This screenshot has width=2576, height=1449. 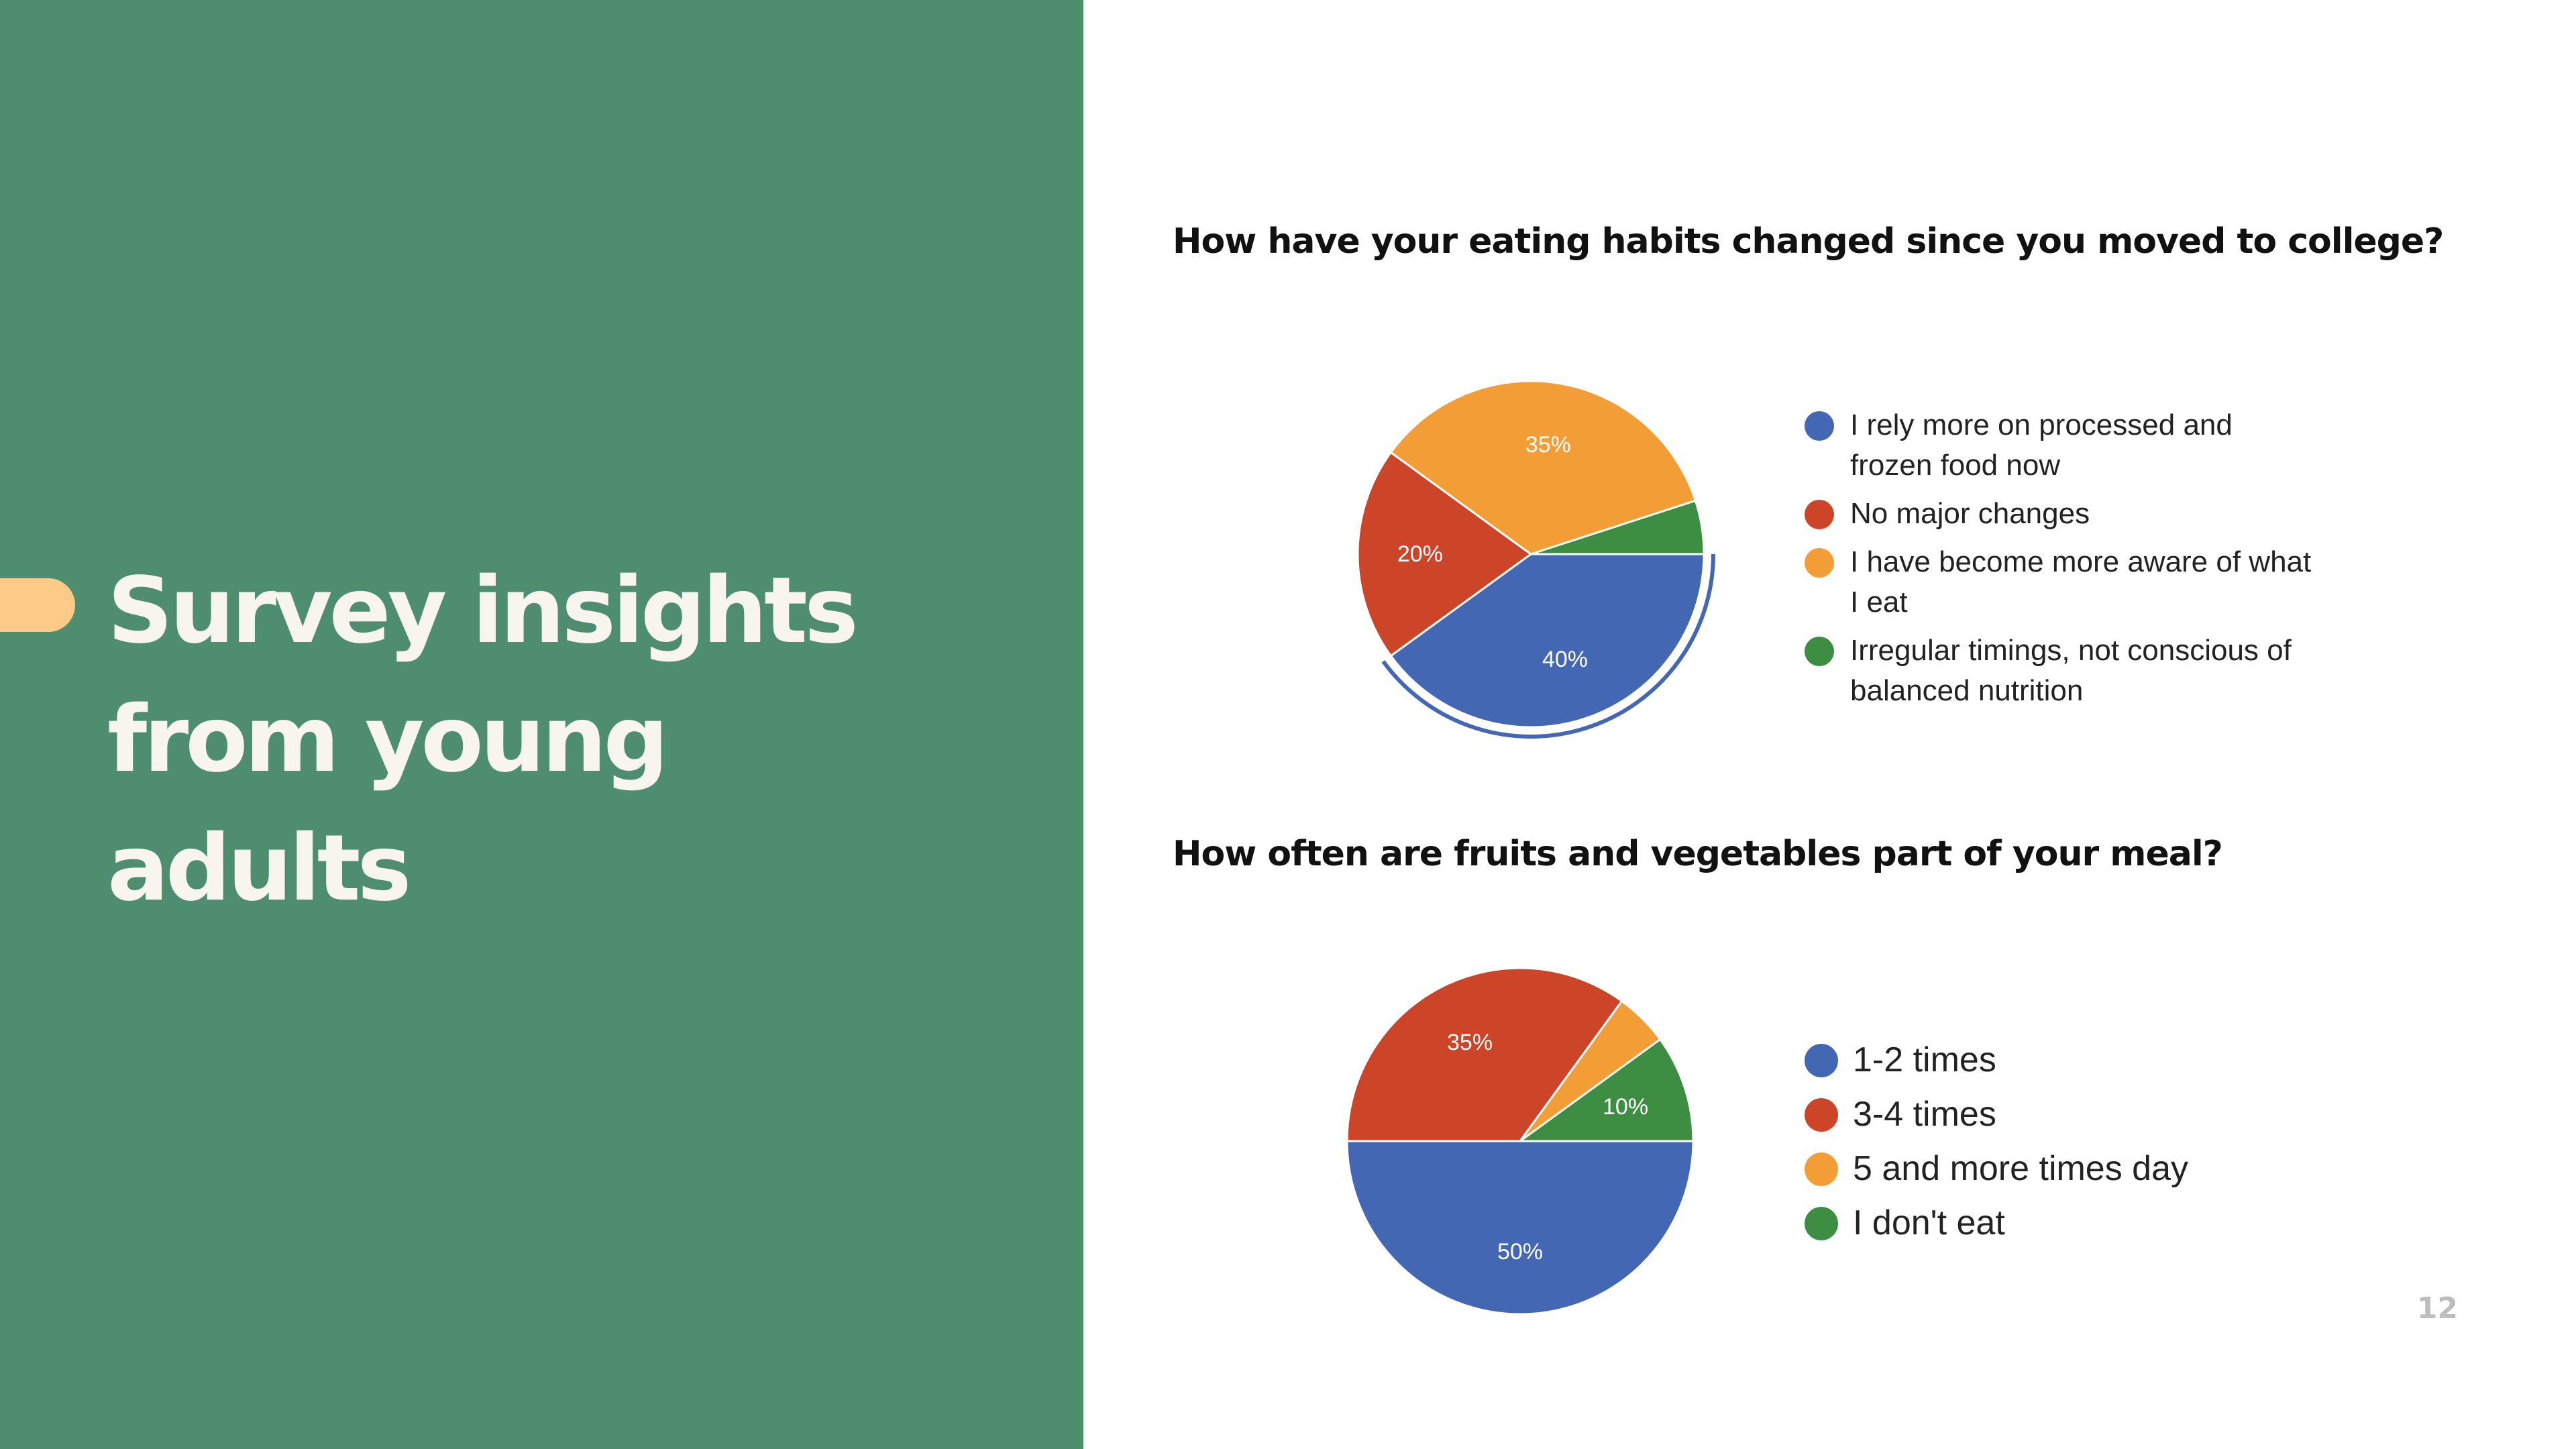 I want to click on chart-2-slice-label-2: 35%, so click(x=1470, y=1042).